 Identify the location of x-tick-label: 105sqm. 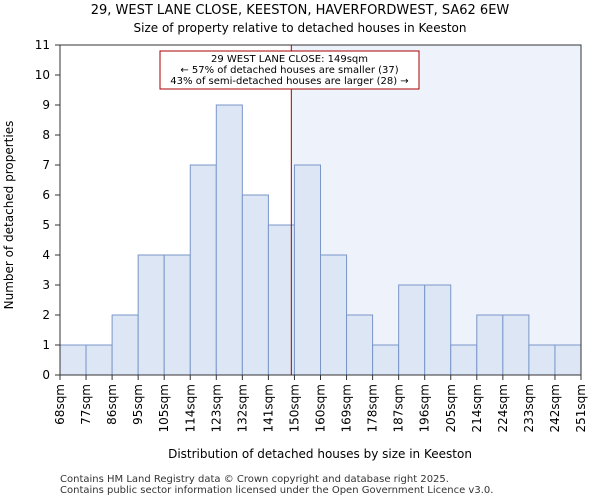
(164, 408).